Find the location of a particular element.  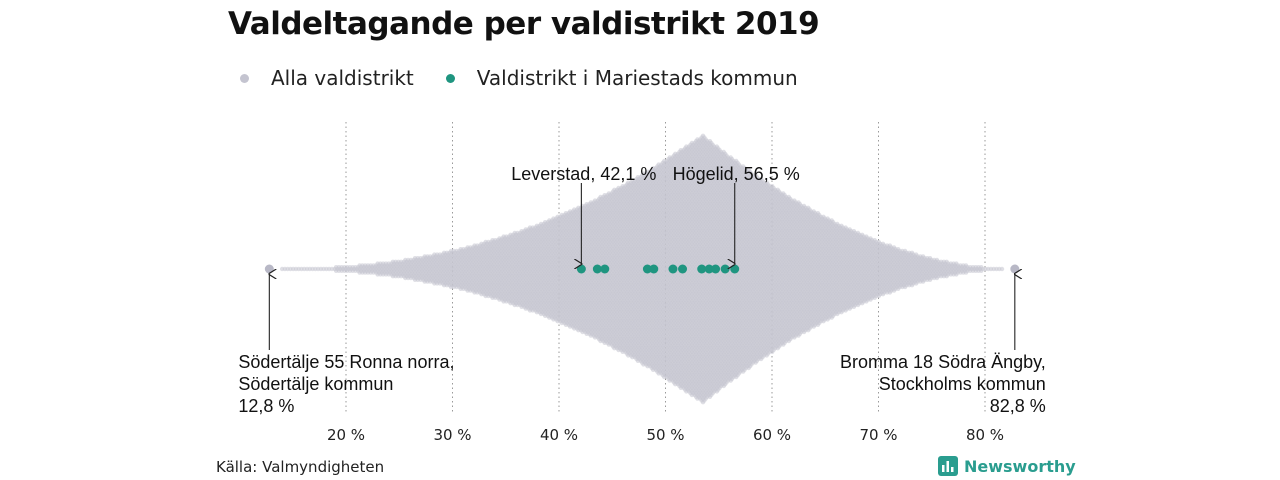

legend-item-mariestad: Valdistrikt i Mariestads kommun is located at coordinates (621, 78).